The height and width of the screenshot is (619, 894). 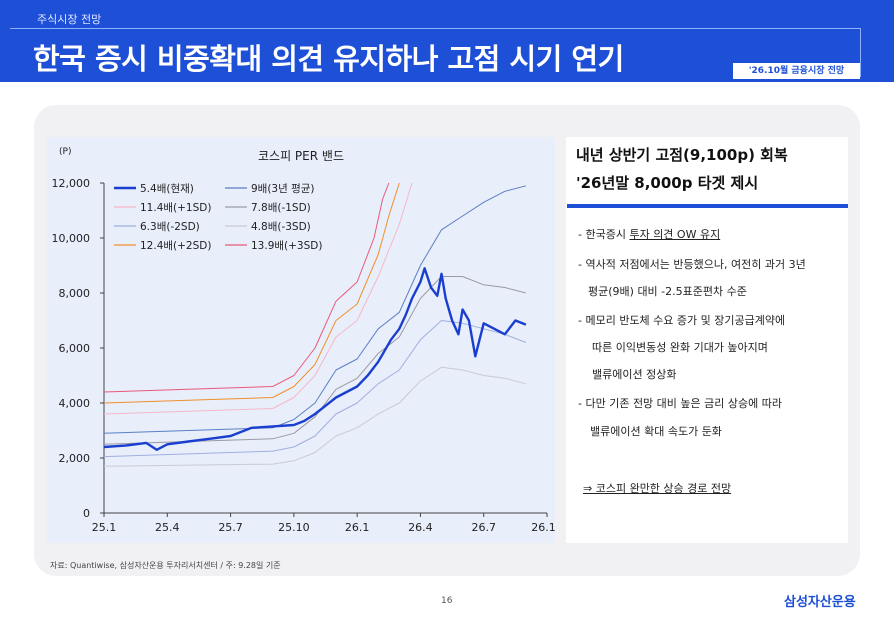 What do you see at coordinates (820, 602) in the screenshot?
I see `company-logo: 삼성자산운용` at bounding box center [820, 602].